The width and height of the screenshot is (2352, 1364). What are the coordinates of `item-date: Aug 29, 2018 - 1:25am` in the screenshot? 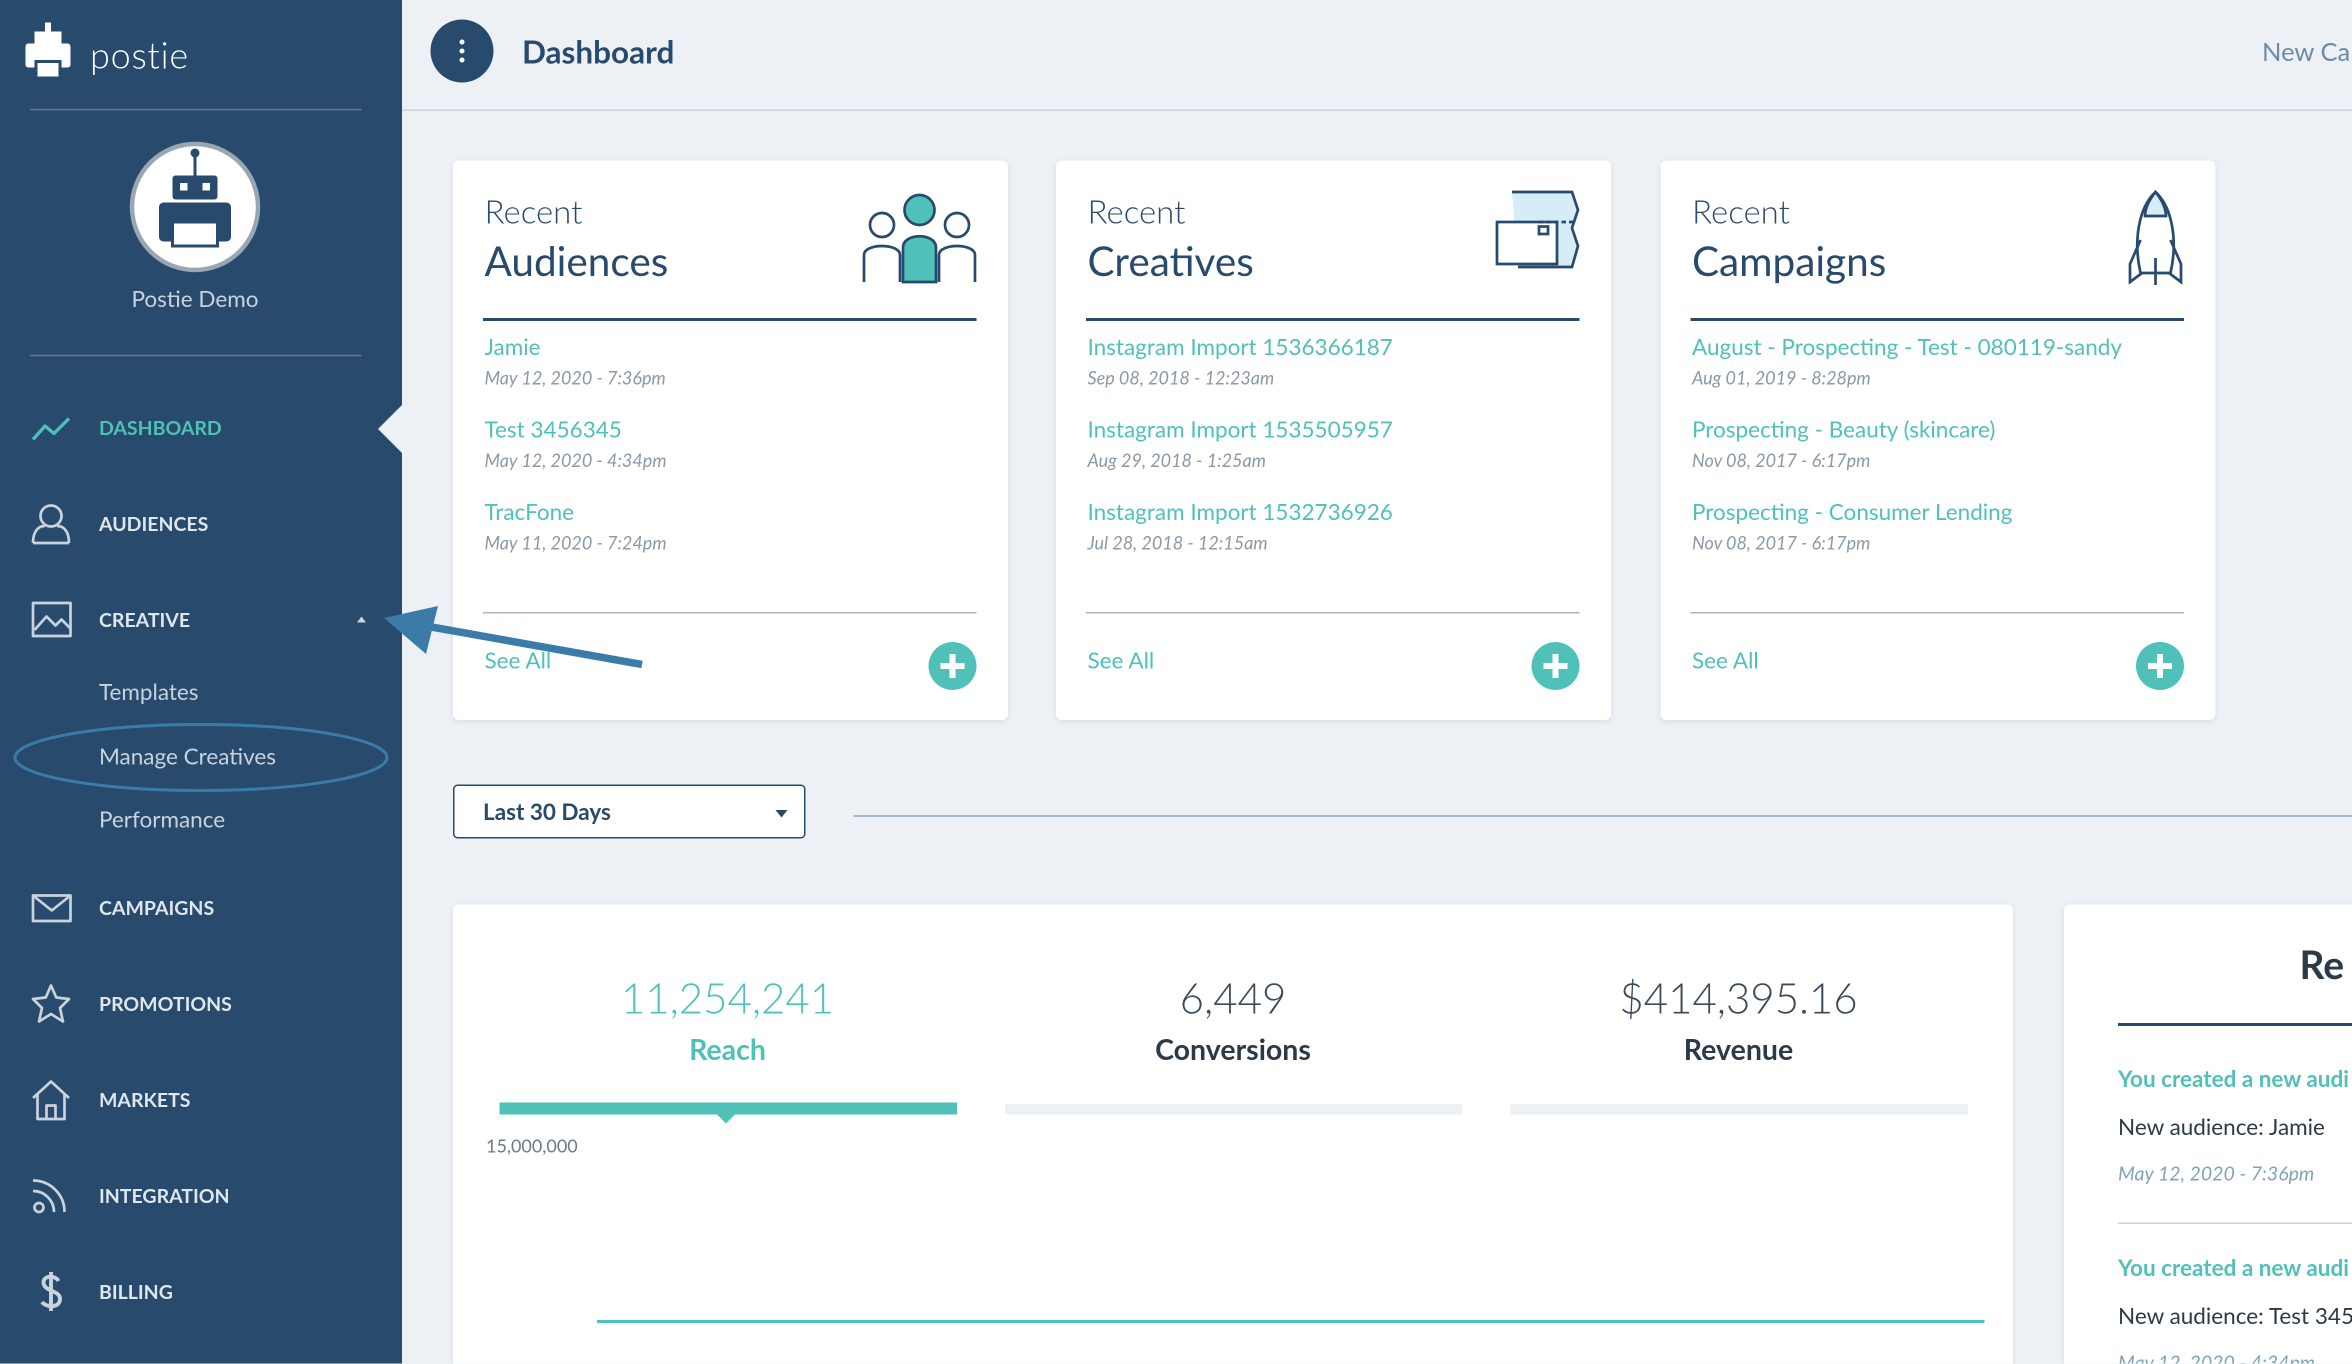 It's located at (1176, 460).